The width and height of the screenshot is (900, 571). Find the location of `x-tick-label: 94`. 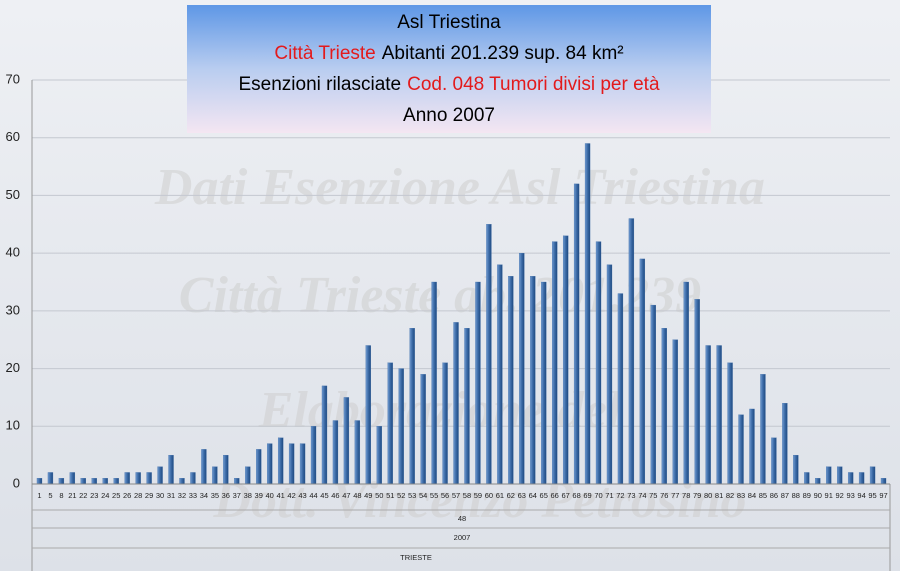

x-tick-label: 94 is located at coordinates (861, 495).